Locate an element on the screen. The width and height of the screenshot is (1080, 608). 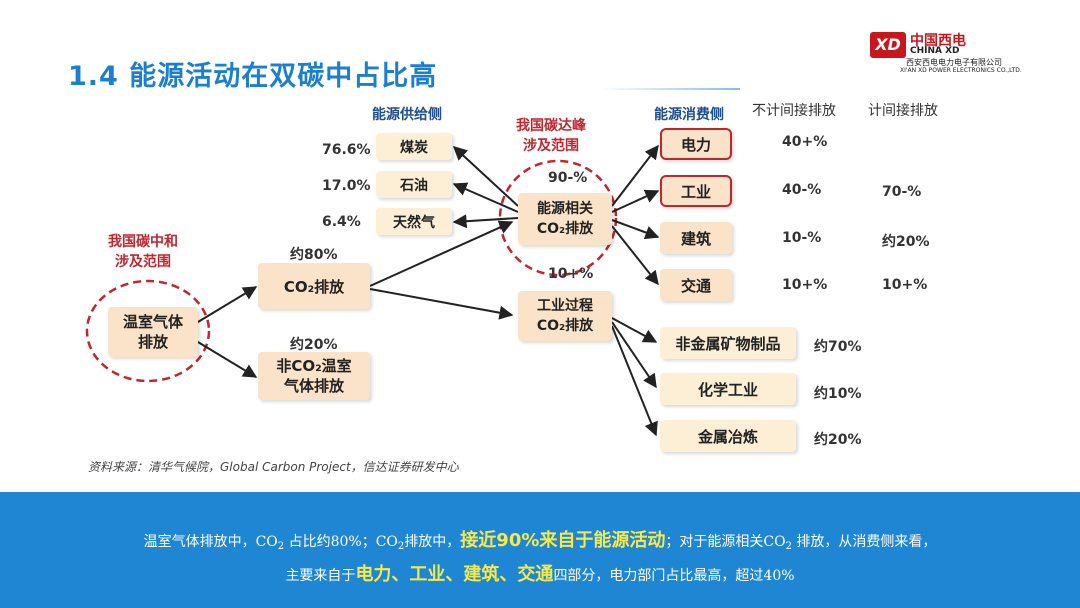
logo-name-cn: 中国西电 is located at coordinates (938, 41).